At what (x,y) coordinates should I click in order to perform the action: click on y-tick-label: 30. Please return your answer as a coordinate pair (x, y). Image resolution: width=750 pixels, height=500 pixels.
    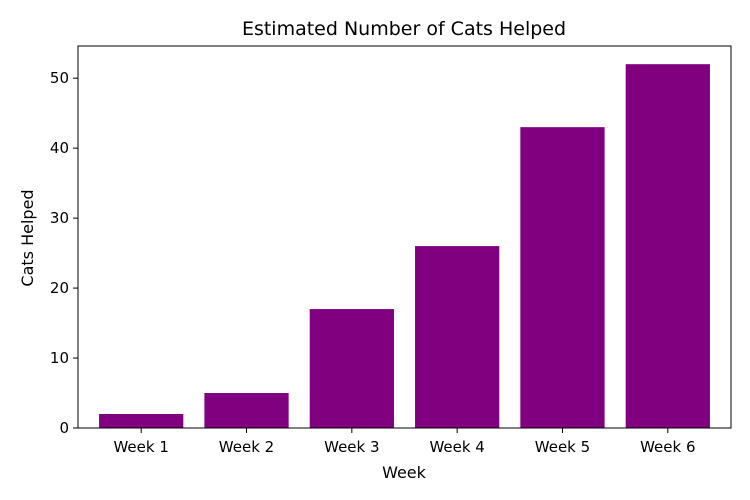
    Looking at the image, I should click on (59, 218).